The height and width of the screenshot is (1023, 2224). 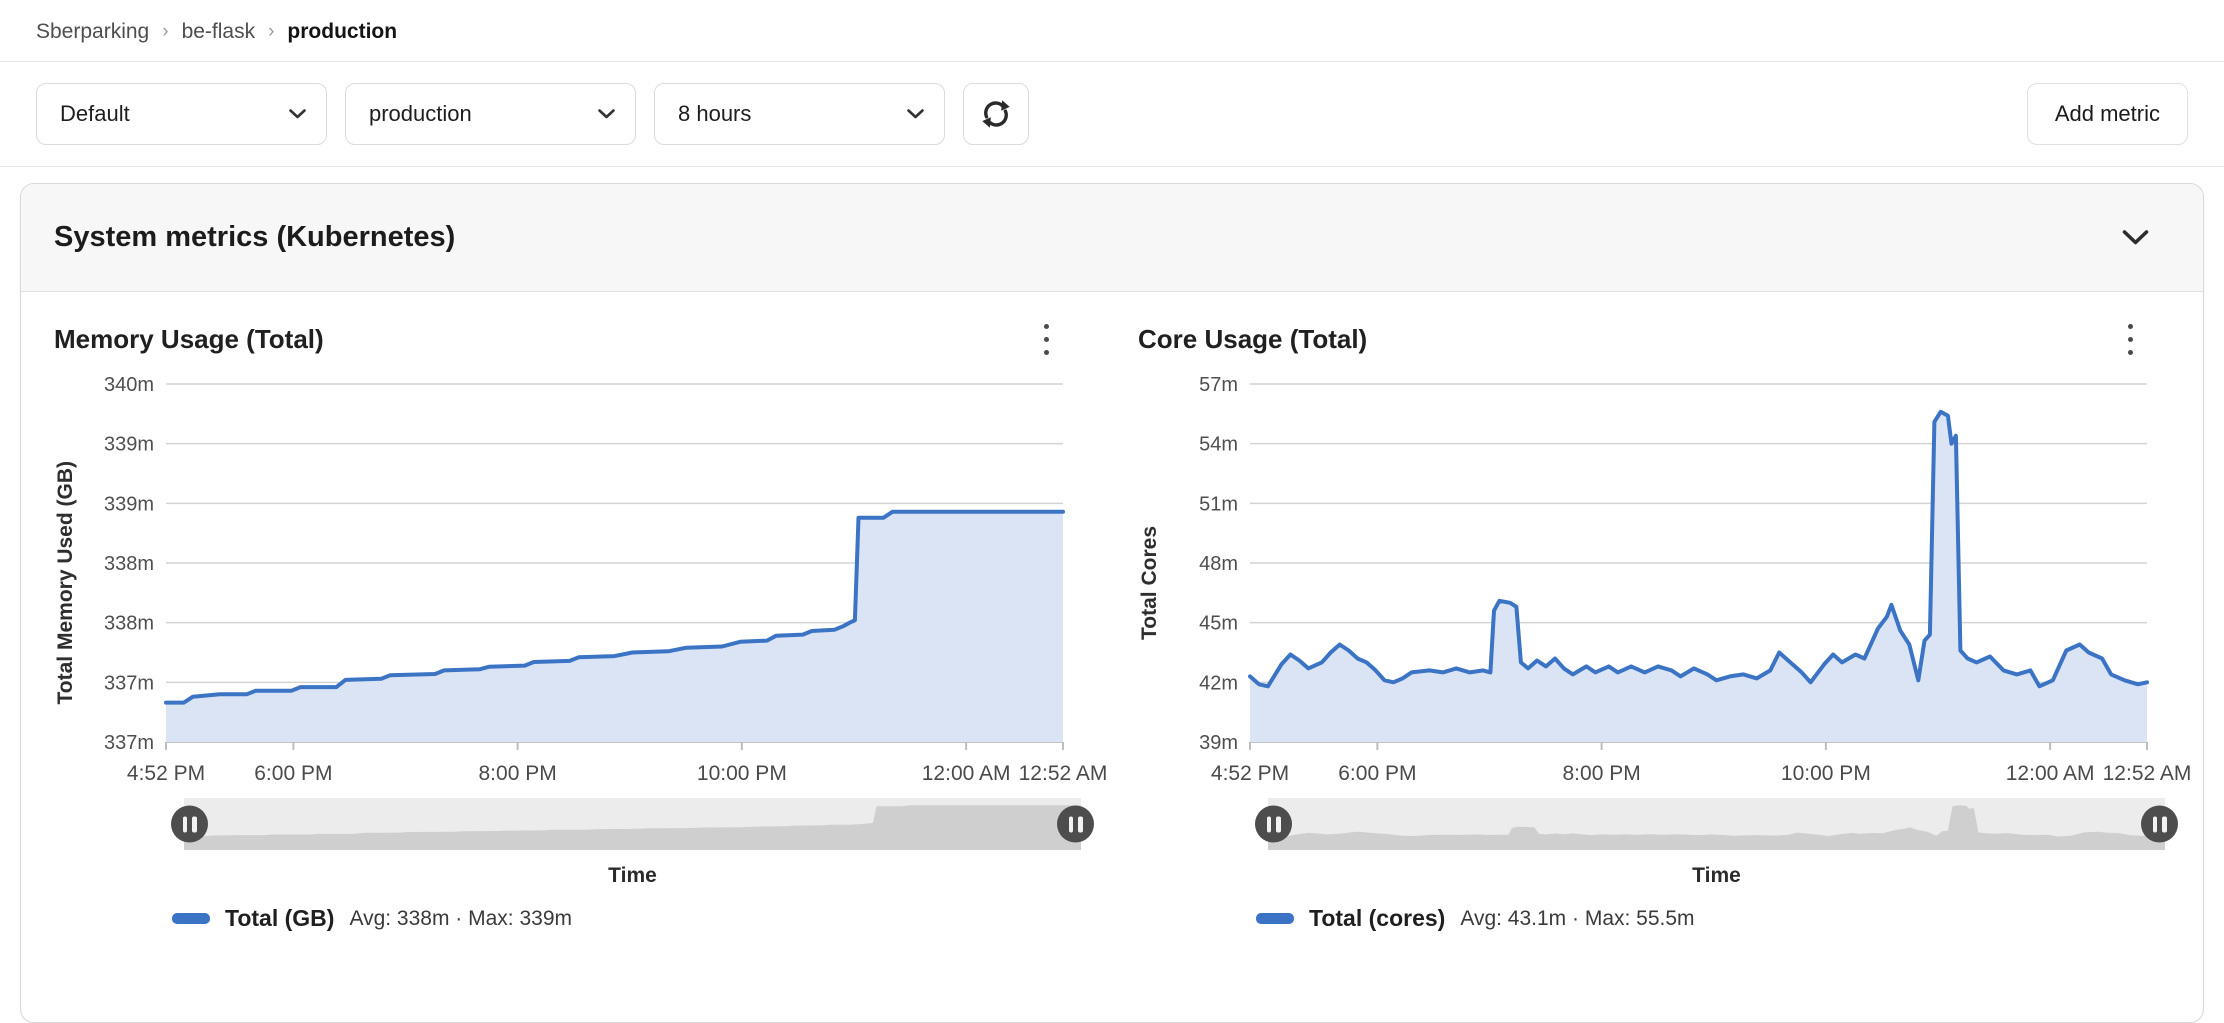 What do you see at coordinates (255, 237) in the screenshot?
I see `panel-title: System metrics (Kubernetes)` at bounding box center [255, 237].